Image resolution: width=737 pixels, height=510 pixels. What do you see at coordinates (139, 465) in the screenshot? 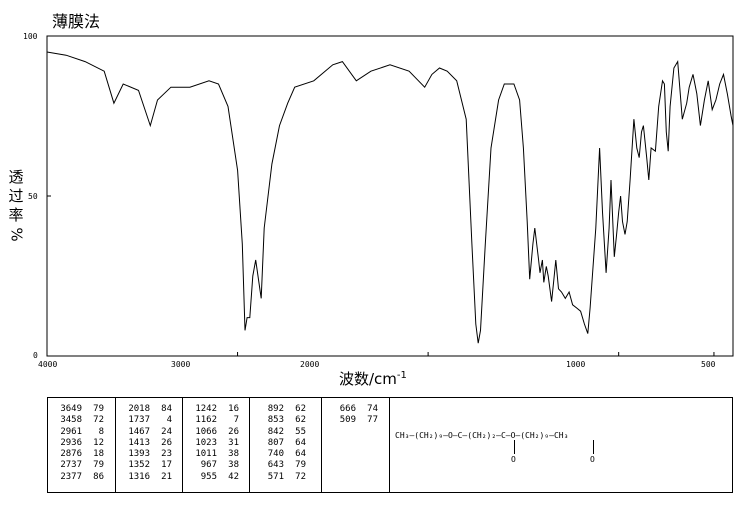
I see `peak-wavenumber: 1352` at bounding box center [139, 465].